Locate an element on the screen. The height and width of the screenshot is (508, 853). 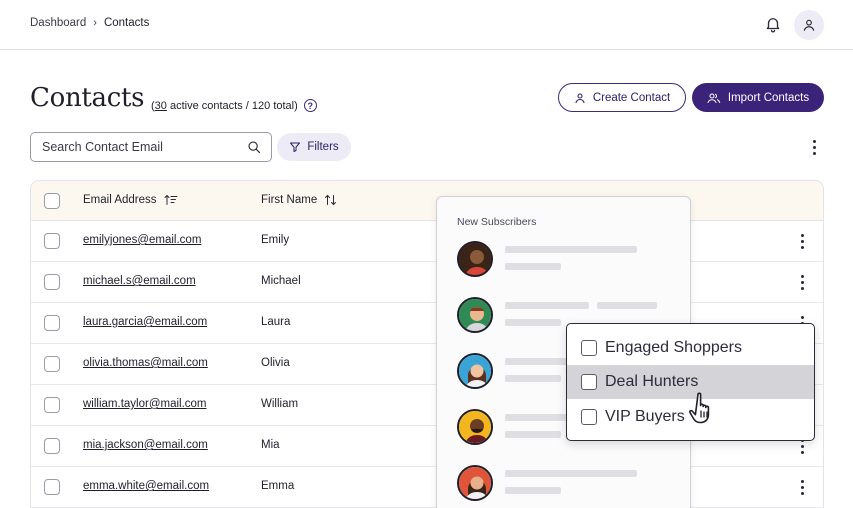
create-contact-label: Create Contact is located at coordinates (631, 97).